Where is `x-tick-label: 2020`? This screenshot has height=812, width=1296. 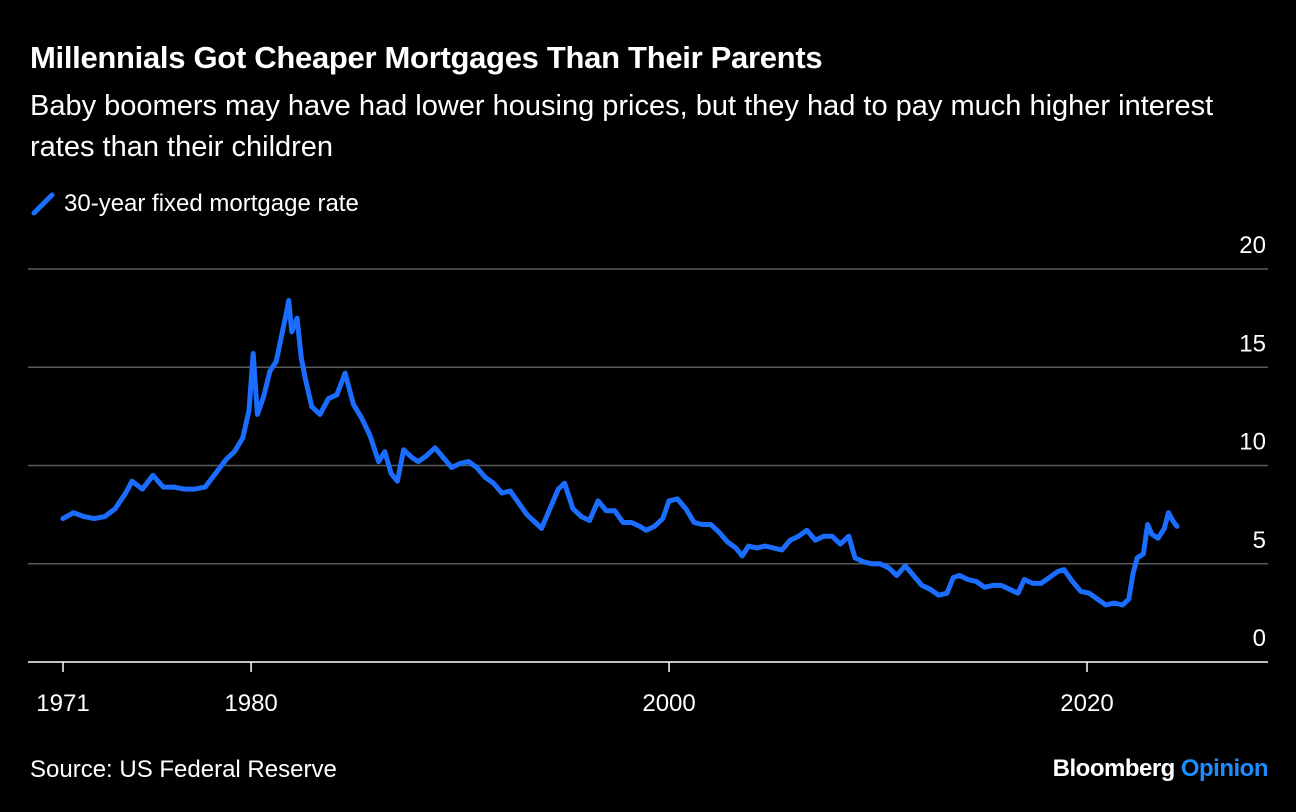
x-tick-label: 2020 is located at coordinates (1086, 703).